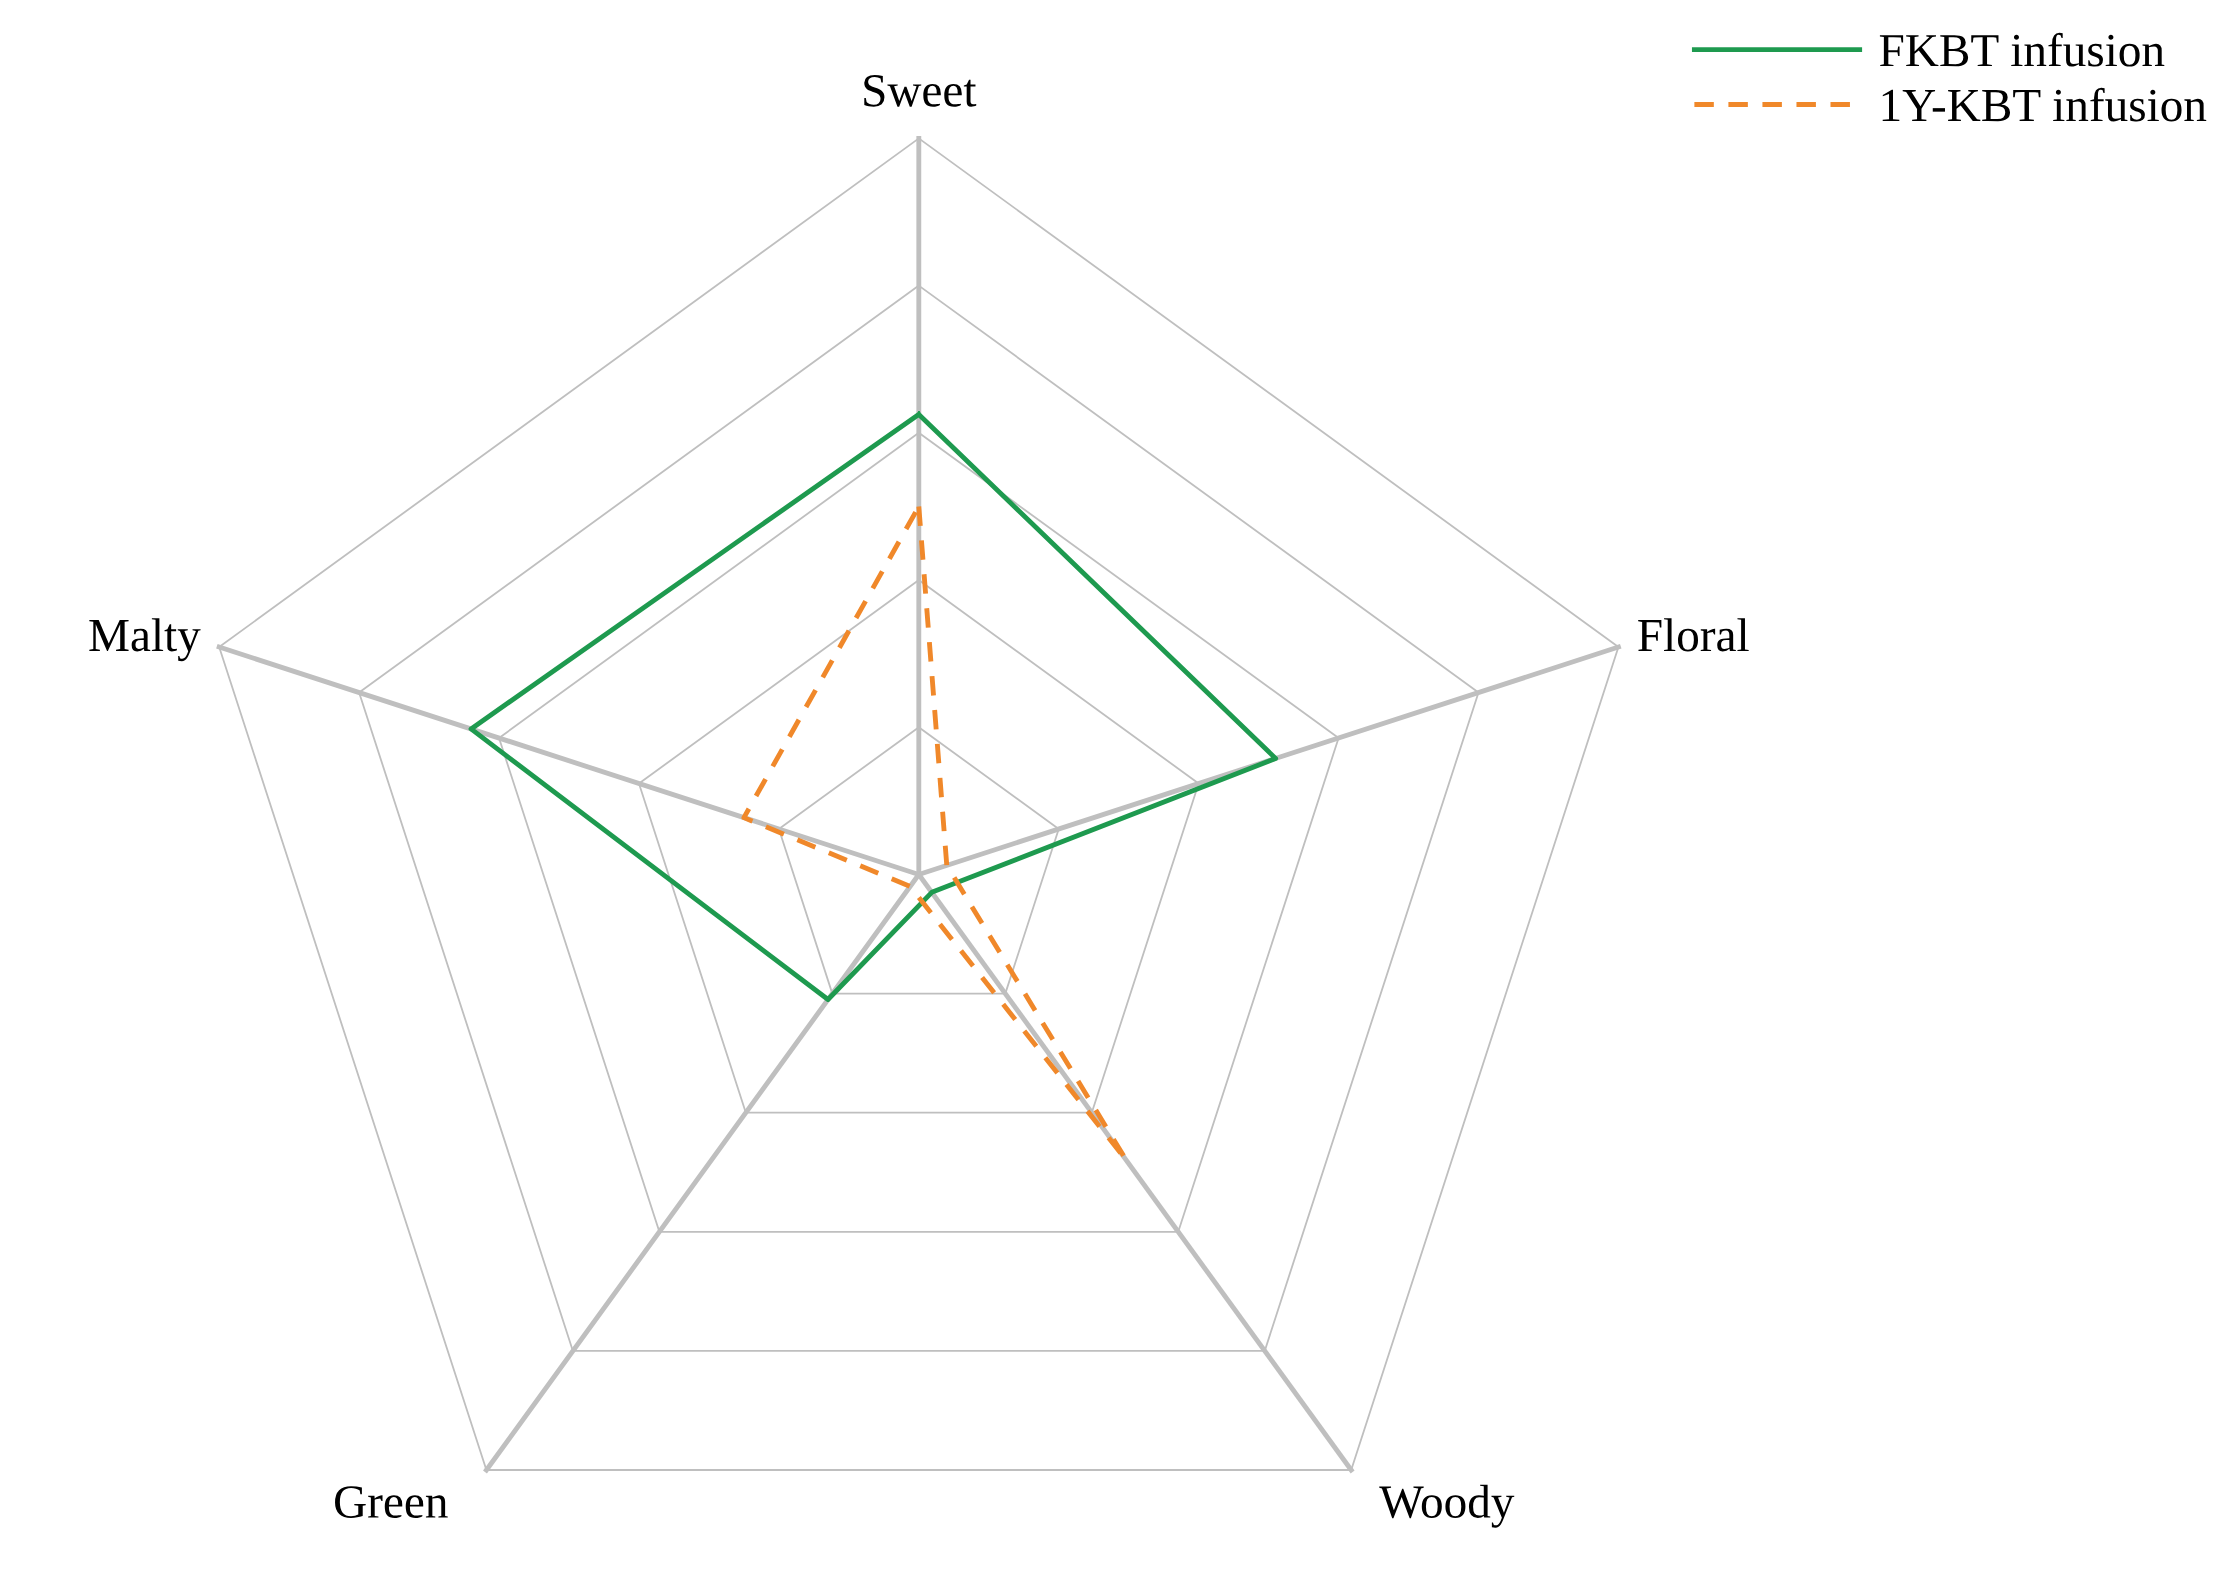 The width and height of the screenshot is (2240, 1576). What do you see at coordinates (145, 640) in the screenshot?
I see `spoke-label: Malty` at bounding box center [145, 640].